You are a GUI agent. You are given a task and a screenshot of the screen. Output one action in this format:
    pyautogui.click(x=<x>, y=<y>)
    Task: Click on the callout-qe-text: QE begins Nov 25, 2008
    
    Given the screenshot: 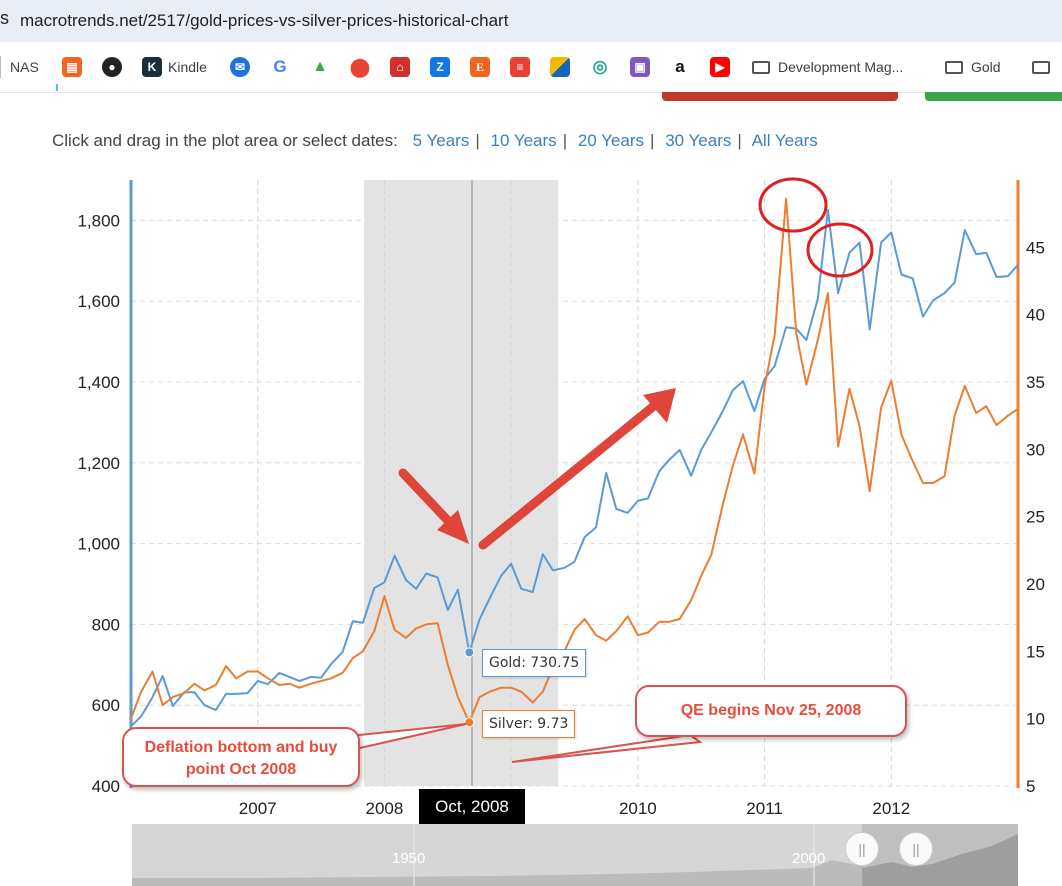 What is the action you would take?
    pyautogui.click(x=771, y=710)
    